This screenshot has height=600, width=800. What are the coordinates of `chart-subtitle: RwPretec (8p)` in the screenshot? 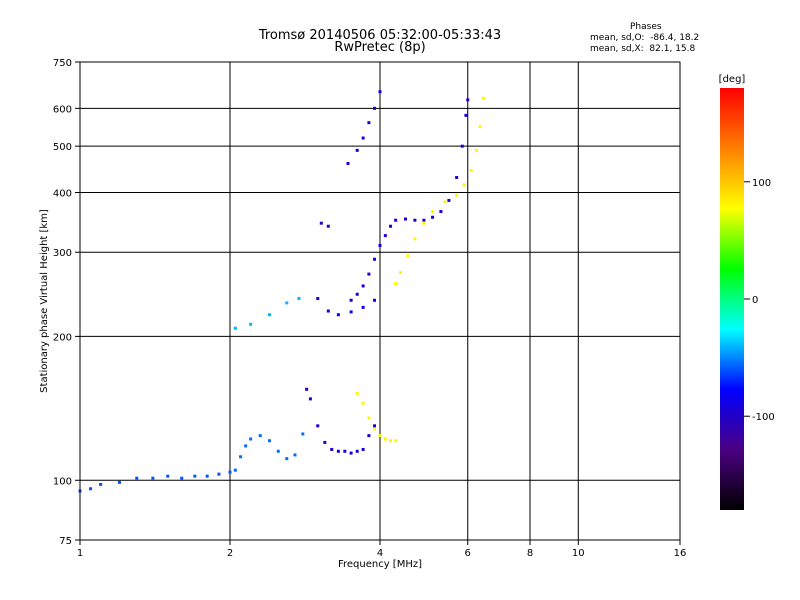 It's located at (380, 47).